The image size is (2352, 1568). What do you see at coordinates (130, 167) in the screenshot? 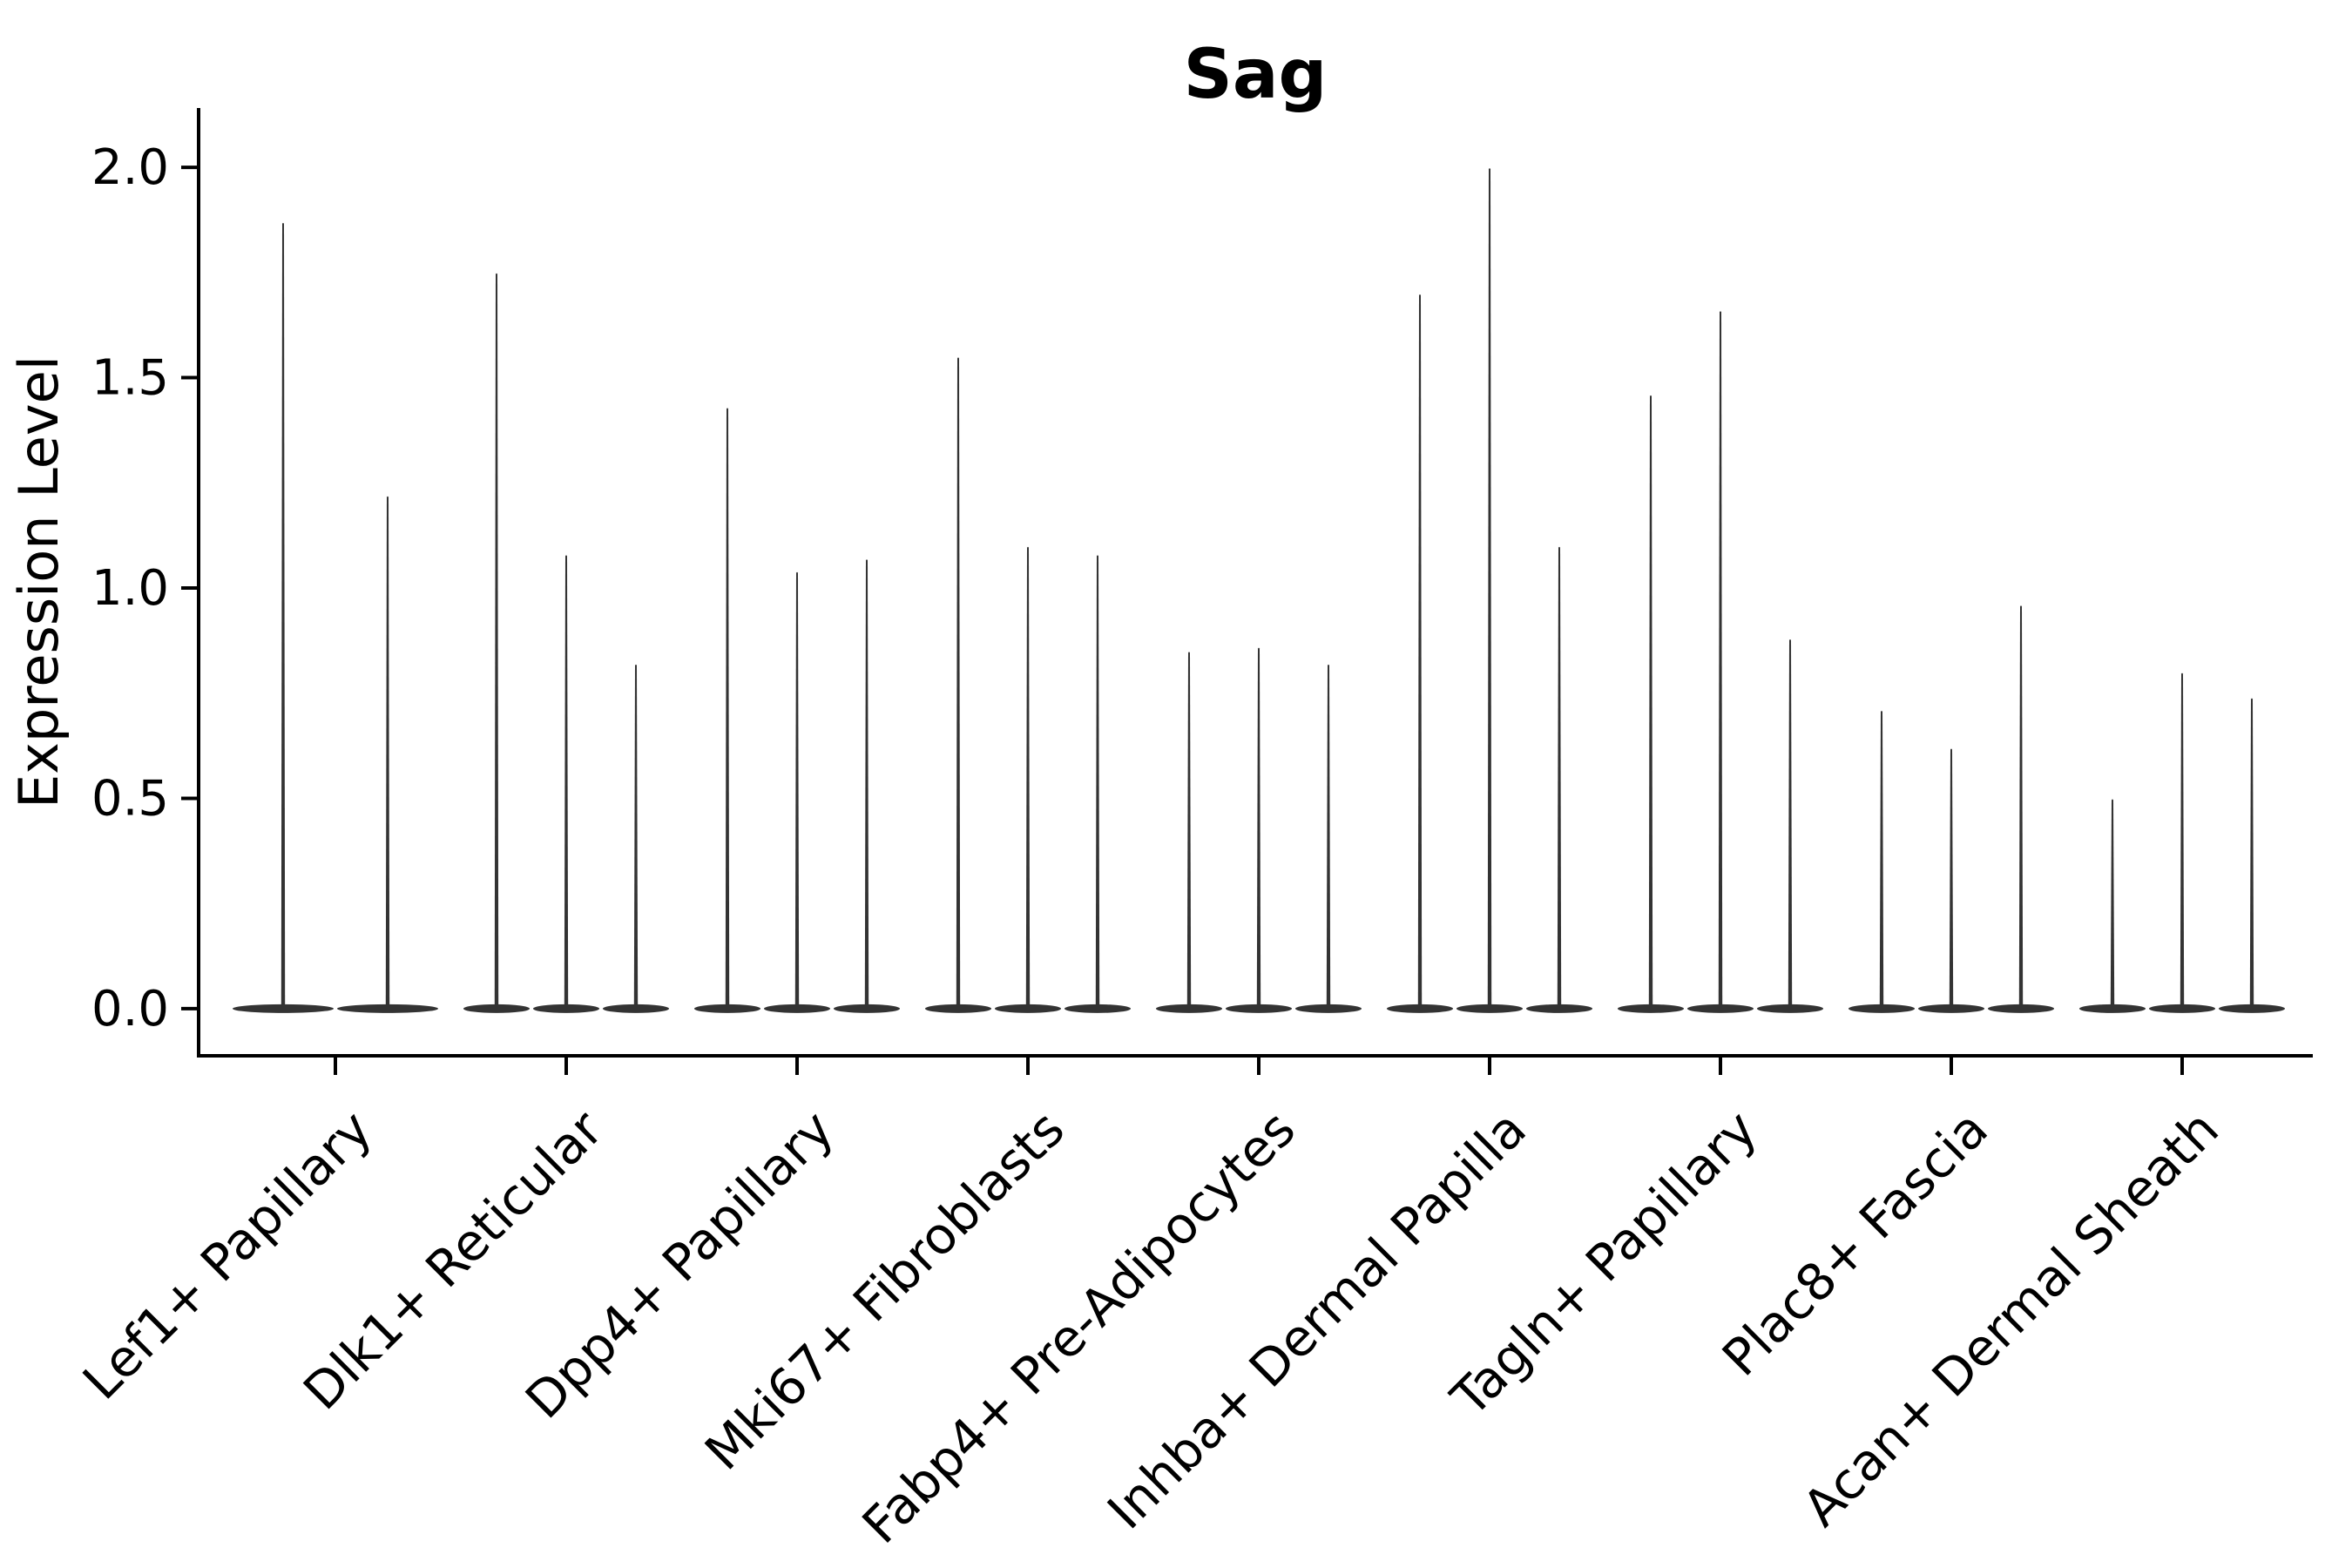
I see `y-tick-label: 2.0` at bounding box center [130, 167].